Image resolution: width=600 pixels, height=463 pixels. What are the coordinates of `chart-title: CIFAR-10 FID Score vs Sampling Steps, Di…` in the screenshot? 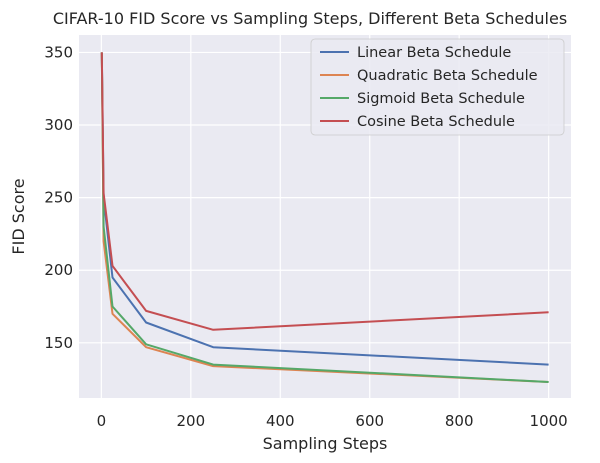 It's located at (310, 18).